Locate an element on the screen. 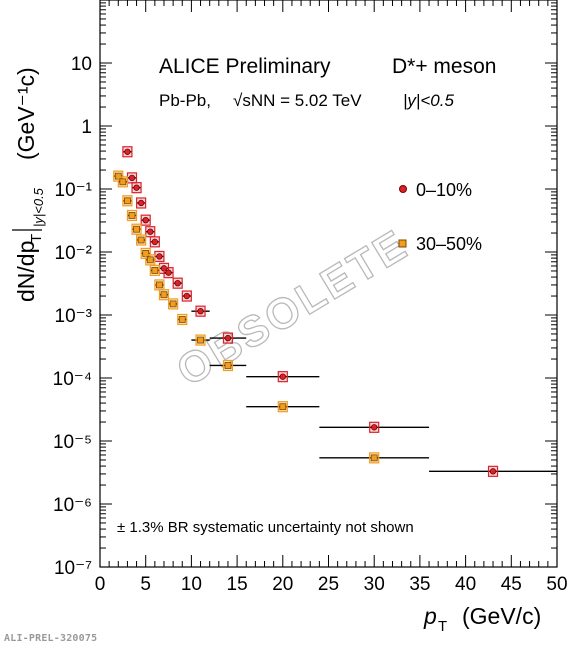 The width and height of the screenshot is (587, 650). legend: 0–10% 30–50% is located at coordinates (440, 217).